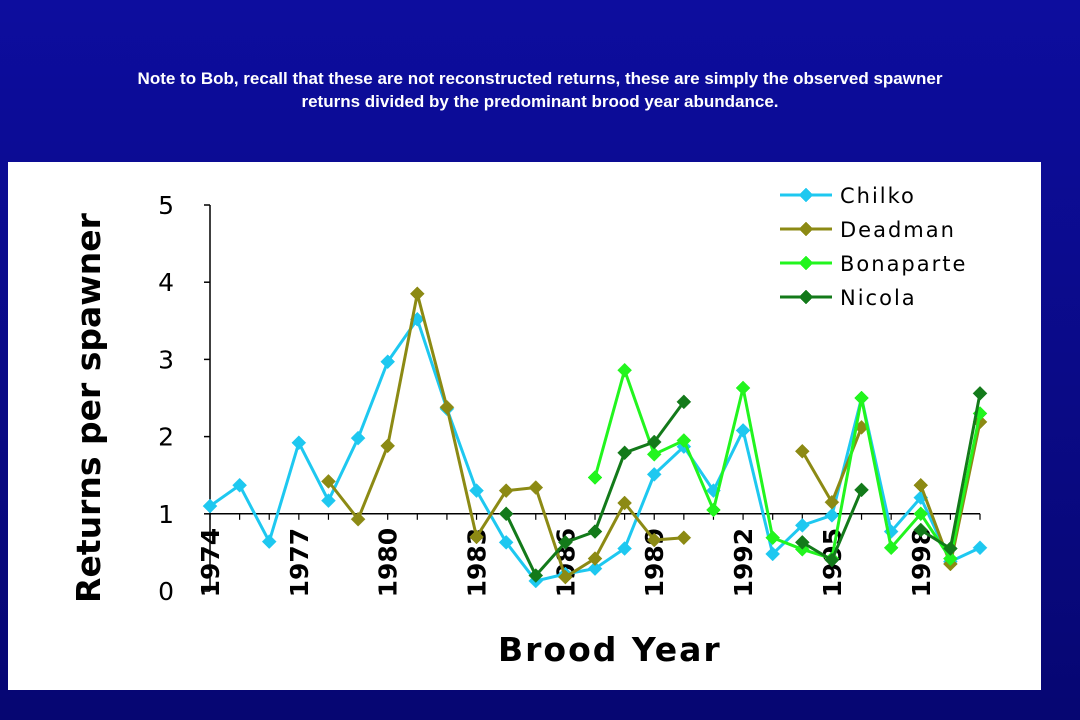 This screenshot has width=1080, height=720. I want to click on chilko-legend-label: Chilko, so click(878, 196).